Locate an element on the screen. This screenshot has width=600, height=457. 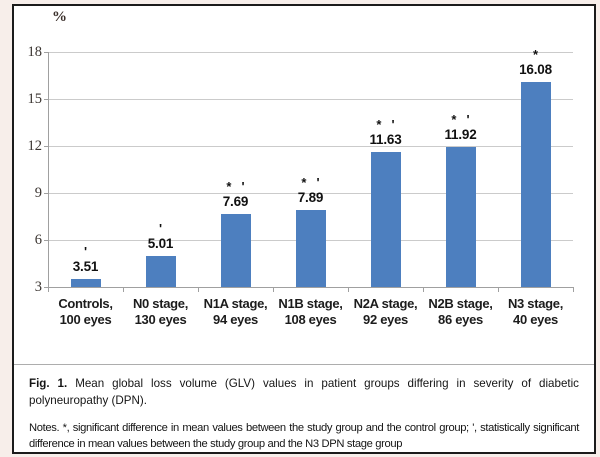
bar-value-label: 5.01 is located at coordinates (160, 243).